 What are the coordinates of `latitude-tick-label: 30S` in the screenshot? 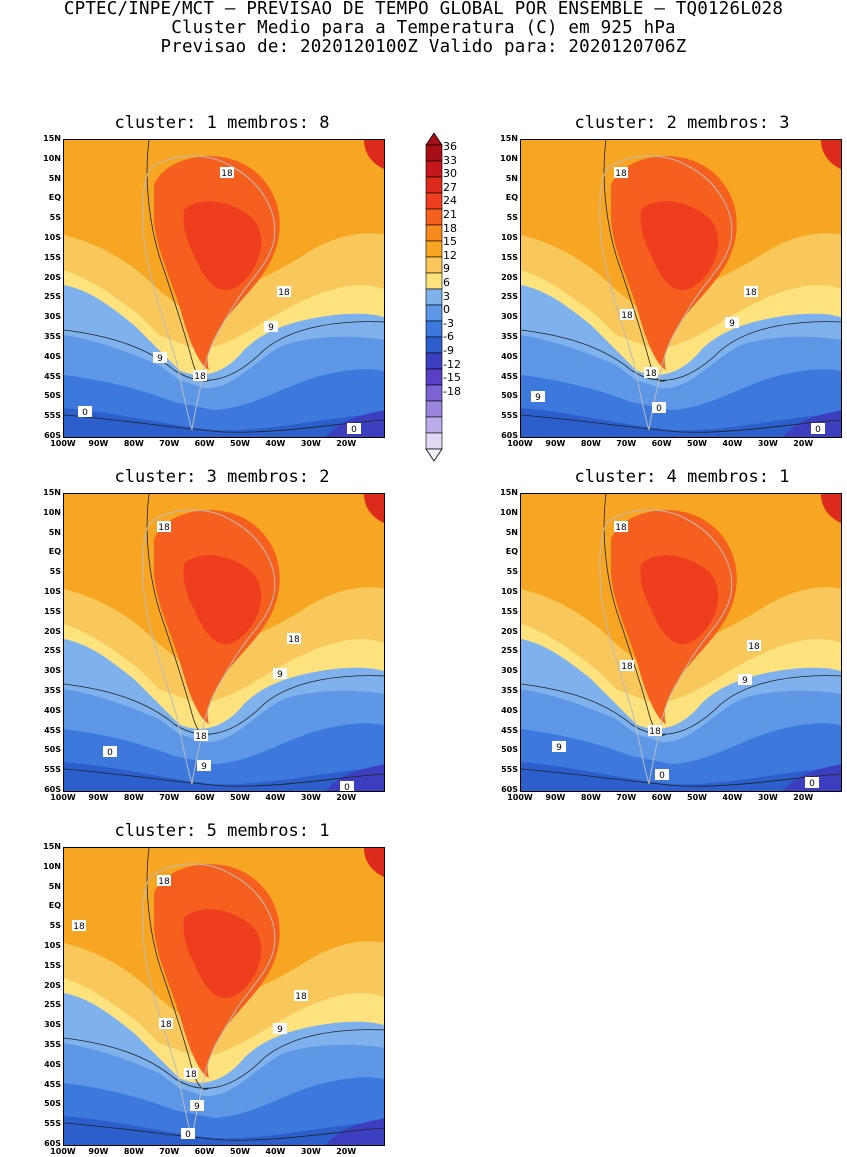 It's located at (509, 671).